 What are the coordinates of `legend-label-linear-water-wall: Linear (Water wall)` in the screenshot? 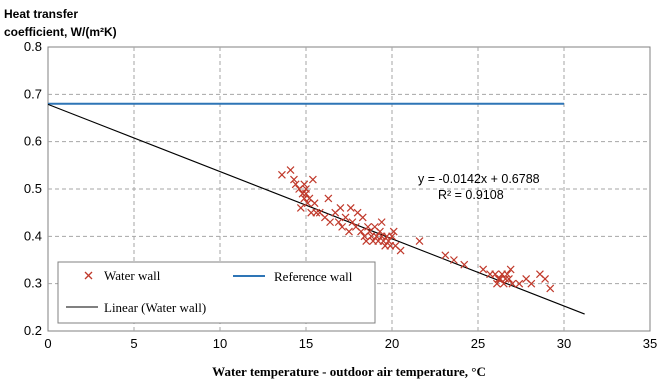 It's located at (155, 307).